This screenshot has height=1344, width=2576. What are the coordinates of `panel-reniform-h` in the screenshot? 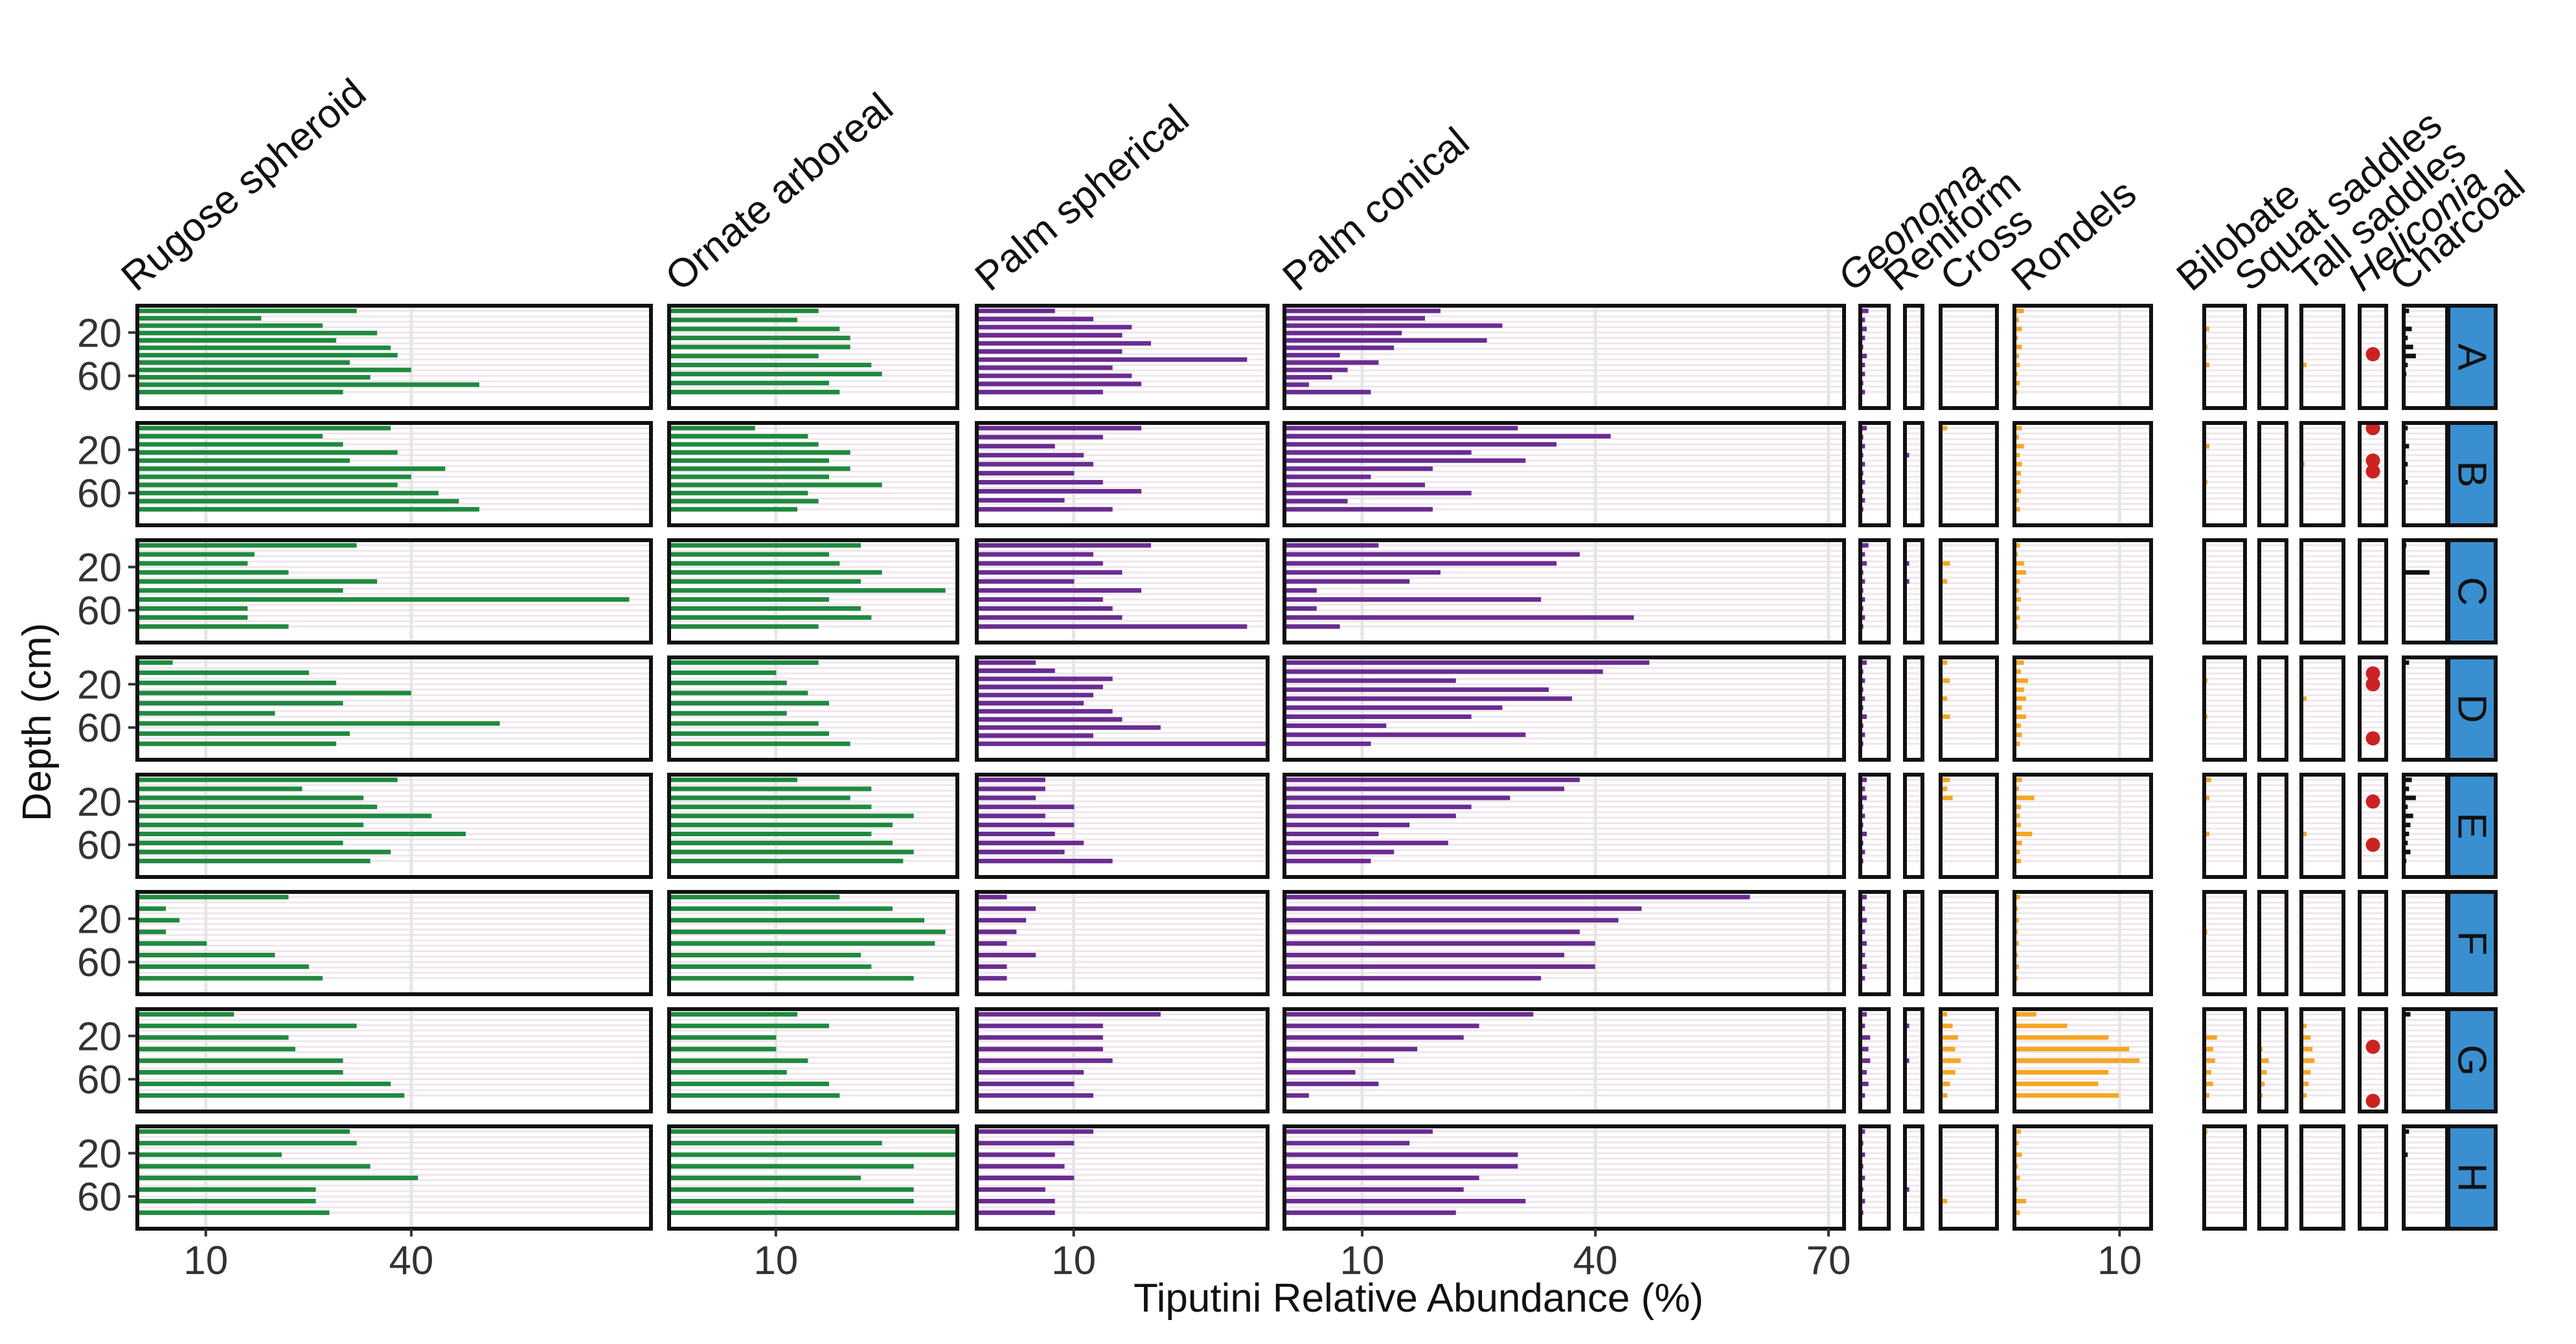 It's located at (1914, 1177).